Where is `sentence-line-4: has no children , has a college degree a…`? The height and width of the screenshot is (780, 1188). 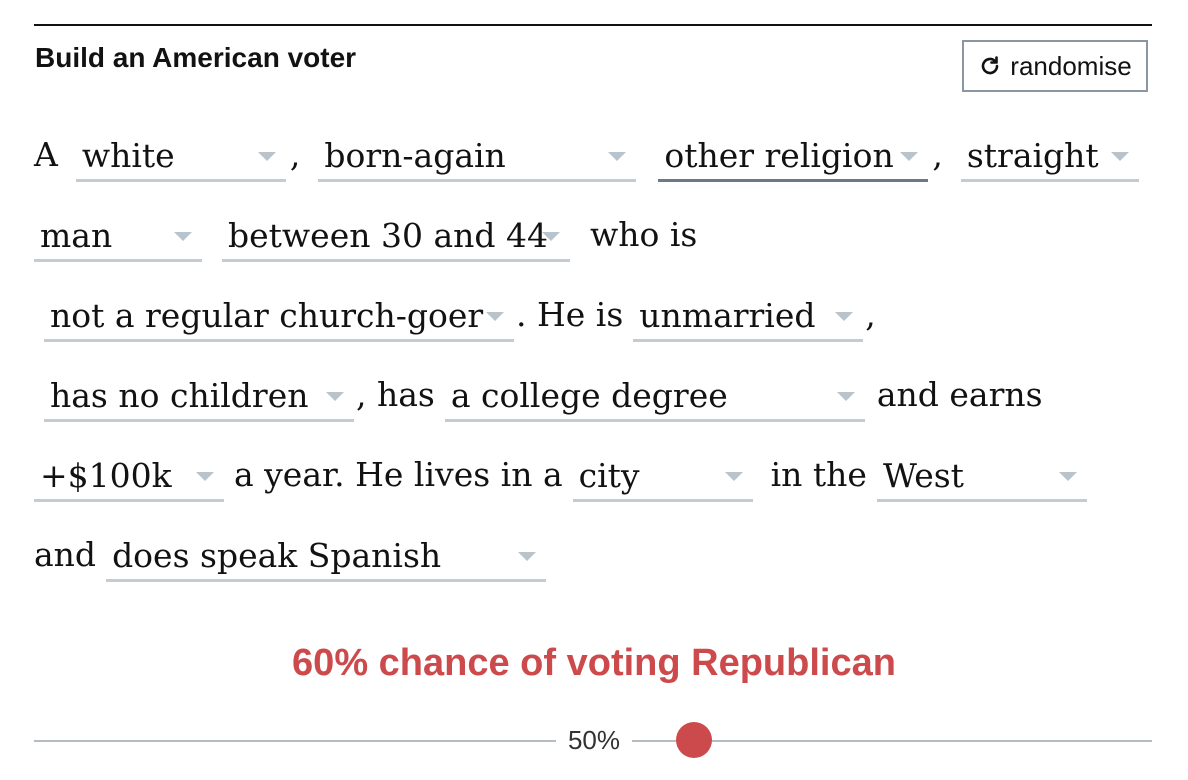 sentence-line-4: has no children , has a college degree a… is located at coordinates (538, 392).